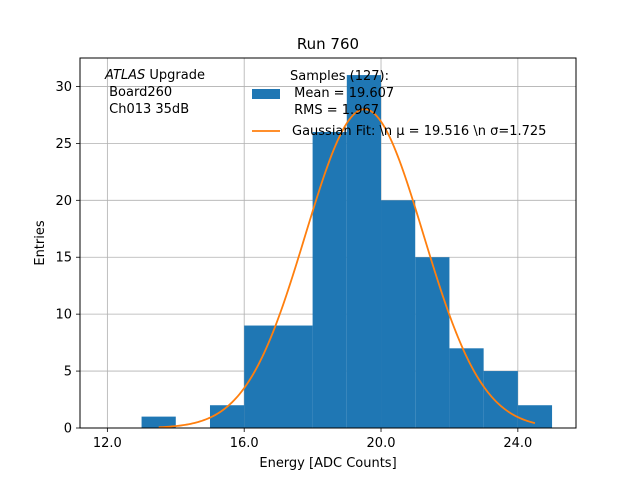 This screenshot has width=640, height=480. I want to click on y-tick-label: 25, so click(63, 144).